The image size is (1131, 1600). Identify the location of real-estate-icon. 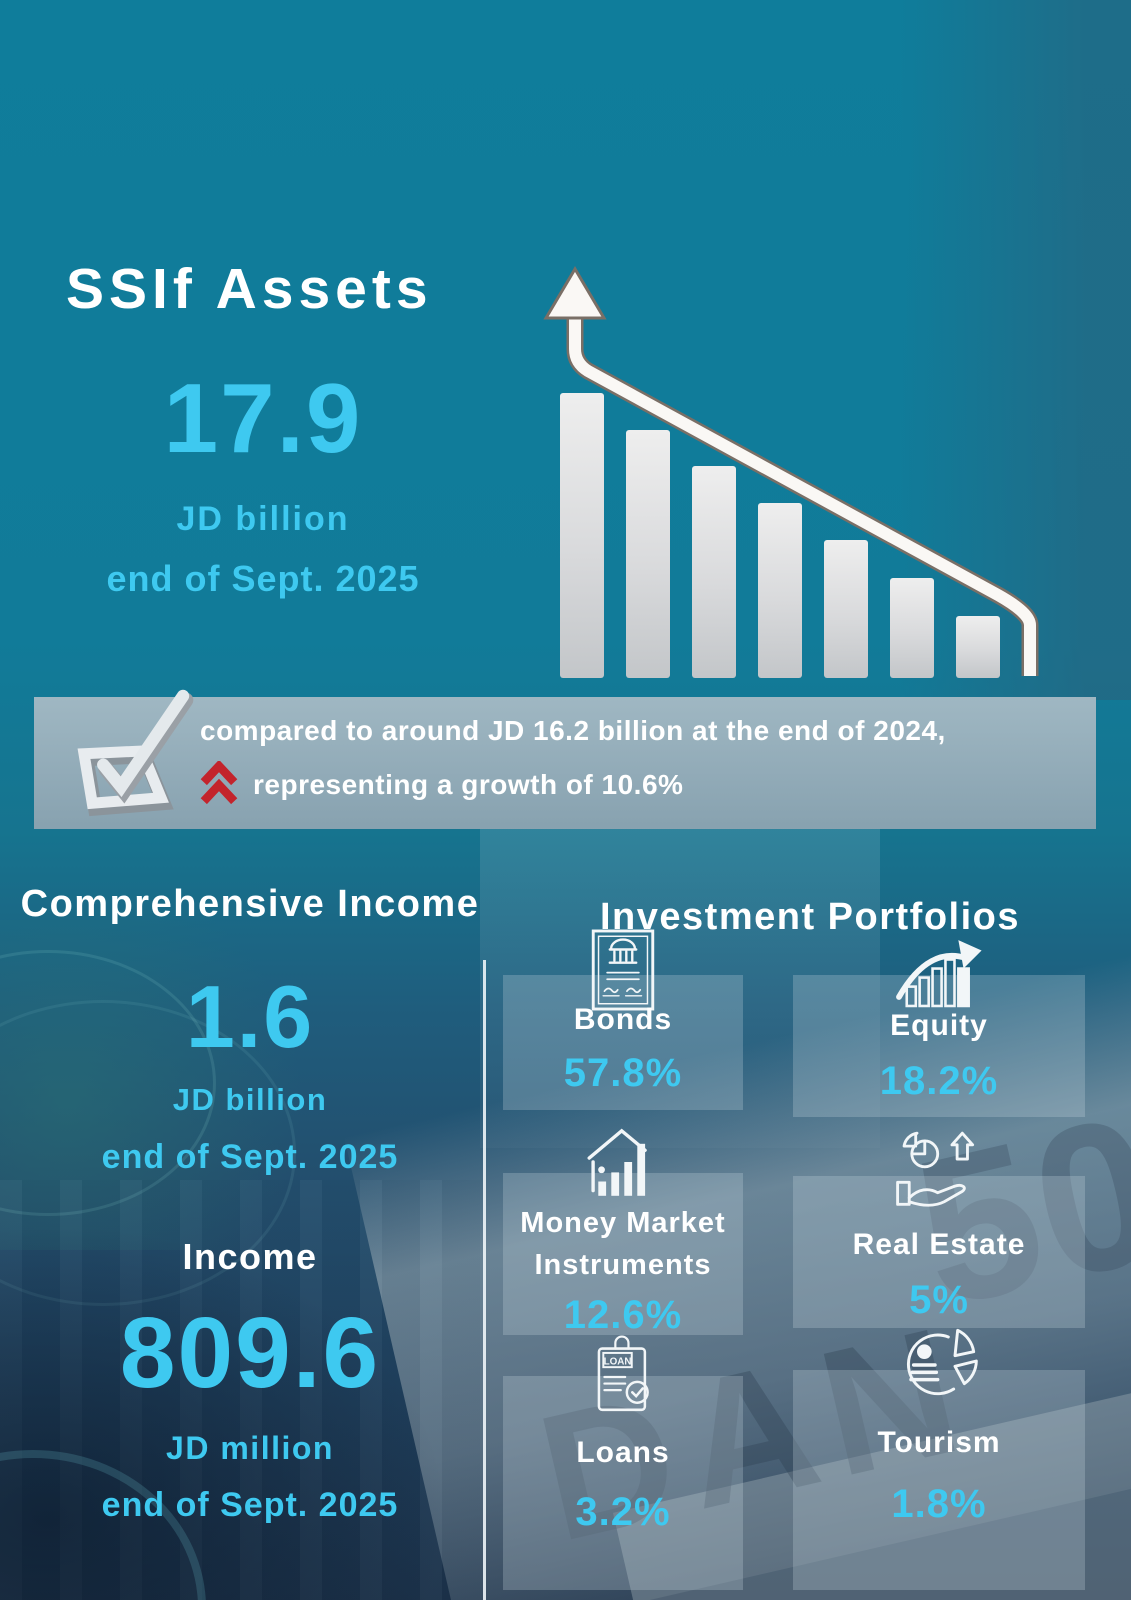
(939, 1172).